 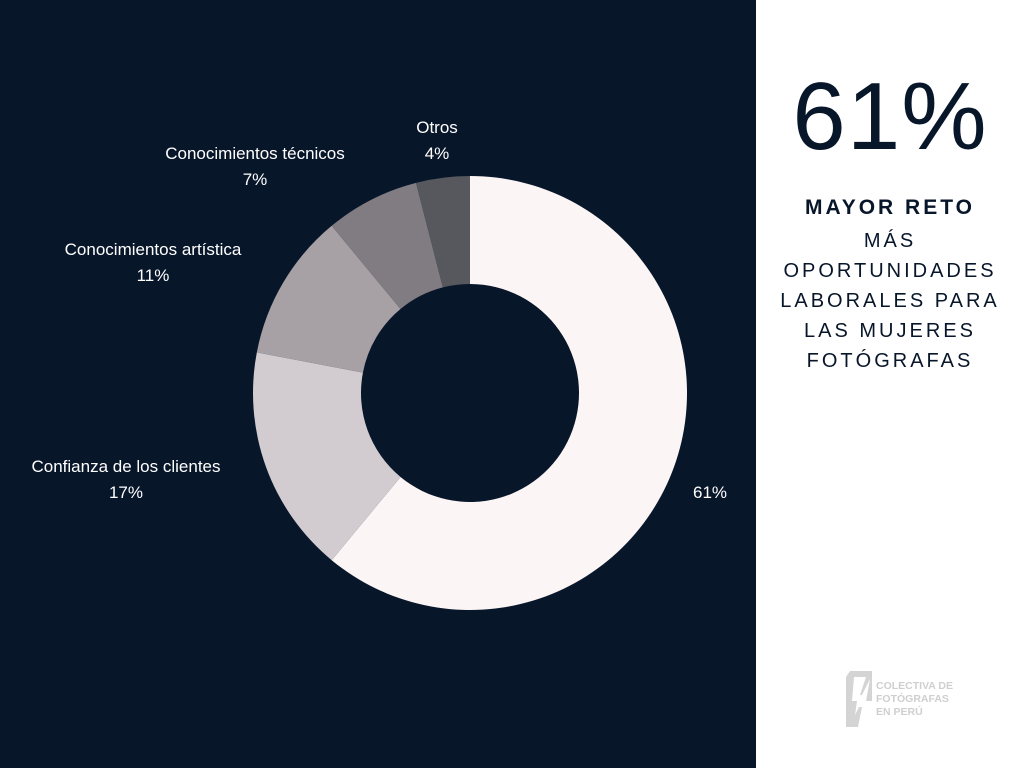 I want to click on logo-line-3: EN PERÚ, so click(x=899, y=711).